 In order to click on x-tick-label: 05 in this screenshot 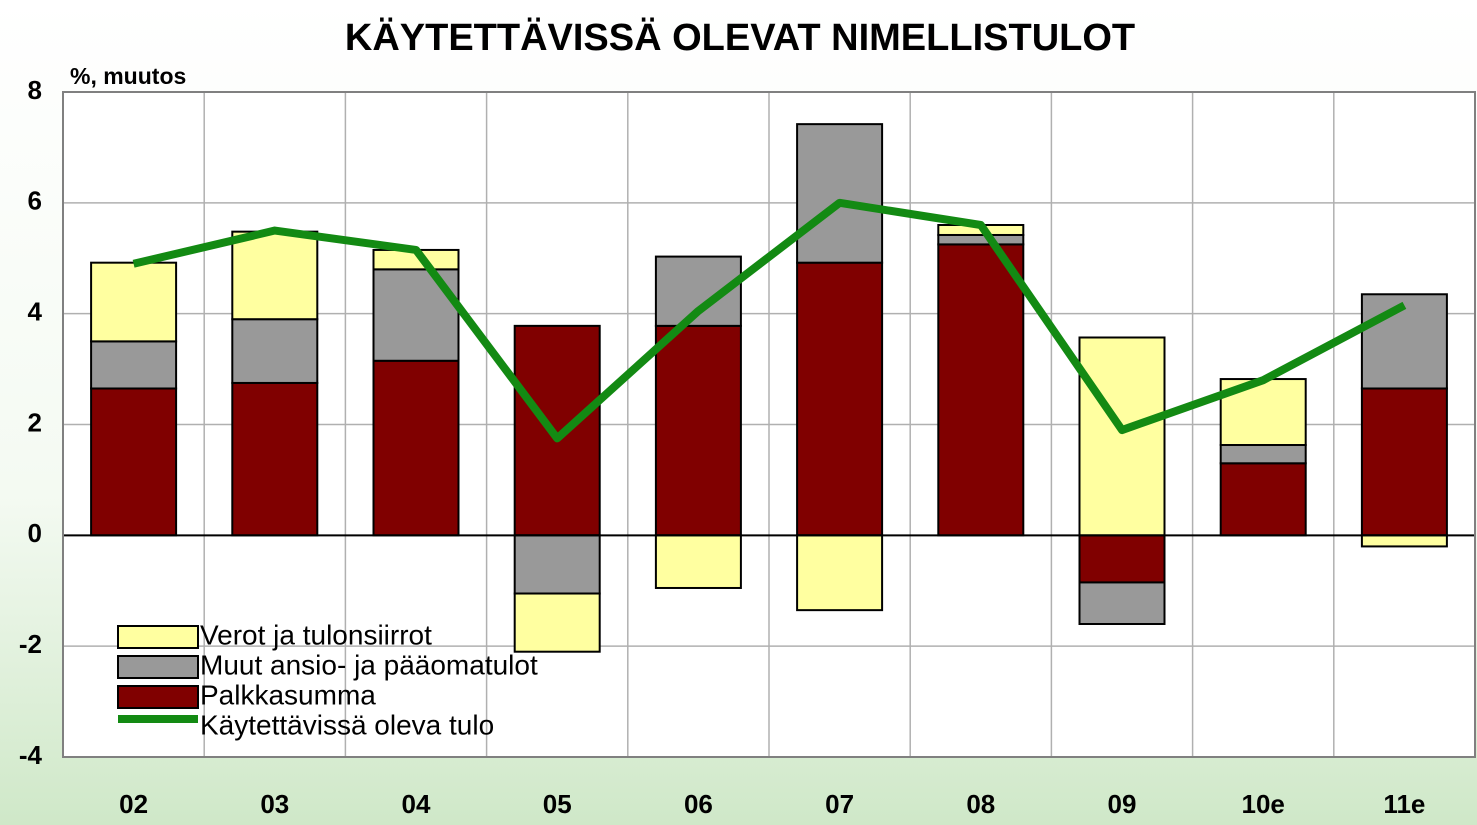, I will do `click(557, 804)`.